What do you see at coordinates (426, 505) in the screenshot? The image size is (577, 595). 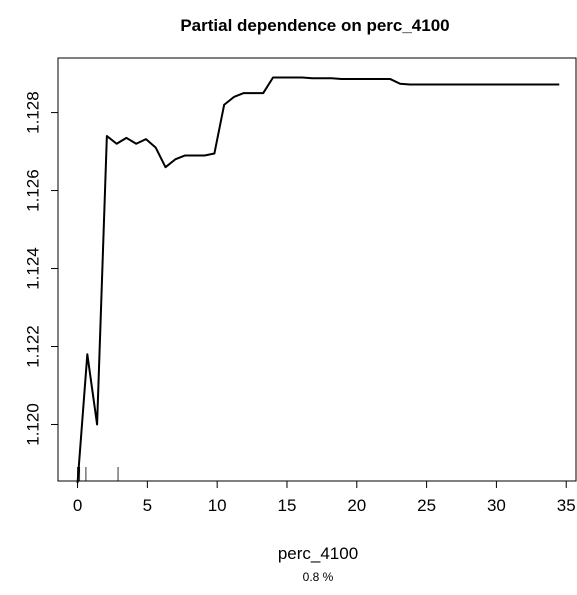 I see `x-tick-label: 25` at bounding box center [426, 505].